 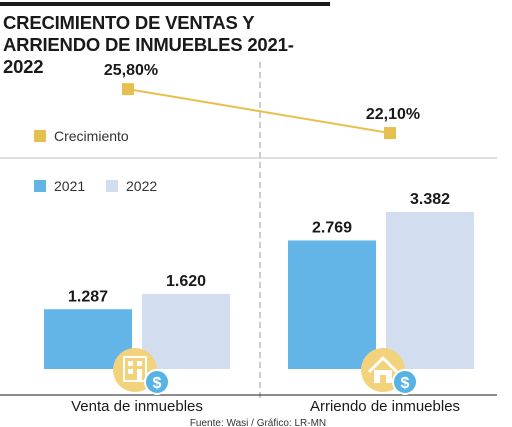 I want to click on bar-value-label: 1.620, so click(x=186, y=281).